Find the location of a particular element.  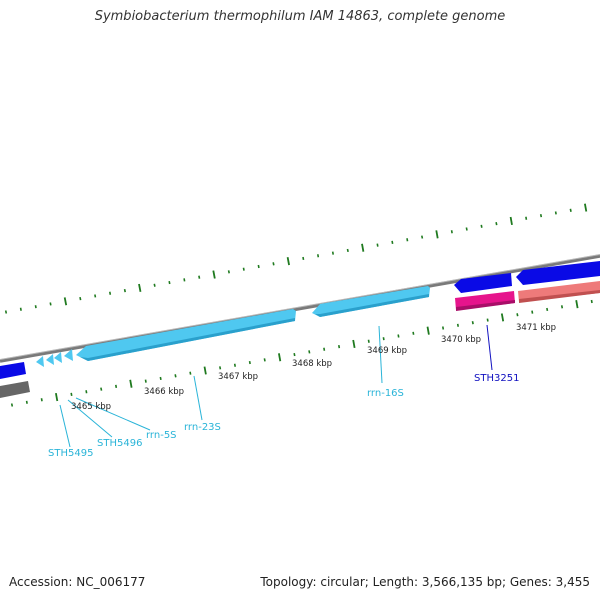

cds-salmon is located at coordinates (559, 291).